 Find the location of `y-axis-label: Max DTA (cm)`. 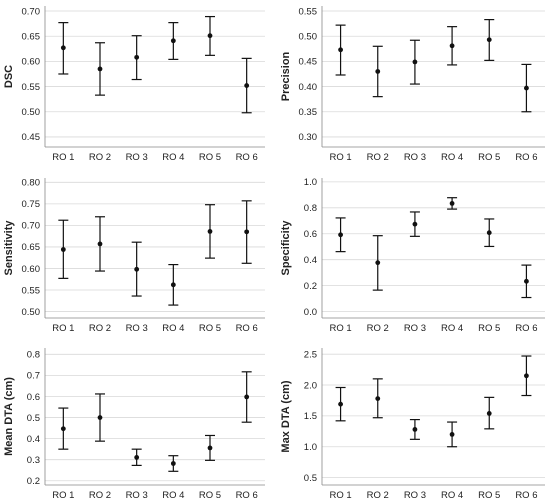

y-axis-label: Max DTA (cm) is located at coordinates (286, 416).